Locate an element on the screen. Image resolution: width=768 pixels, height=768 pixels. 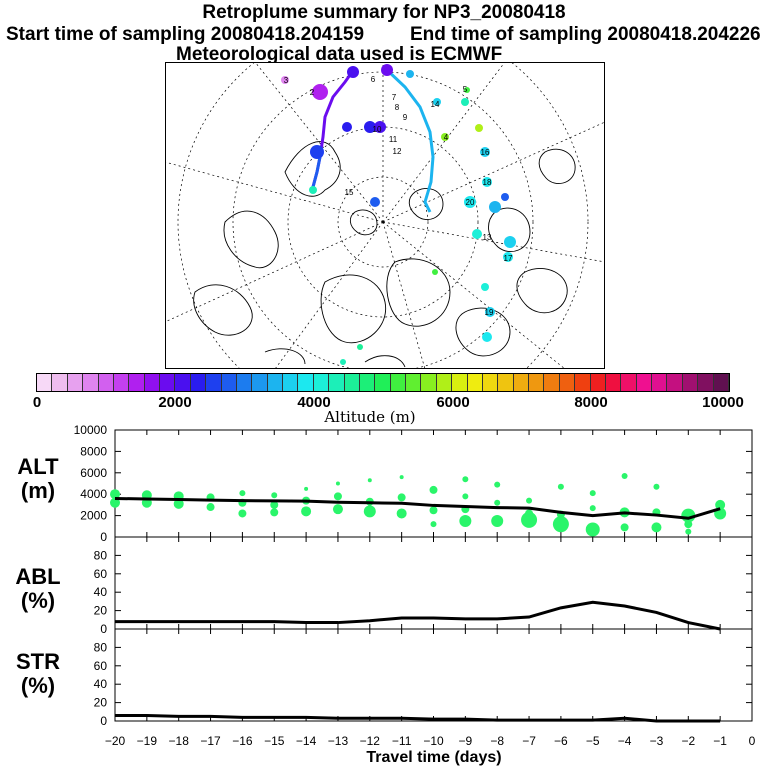
x-tick-label: −14 is located at coordinates (306, 741).